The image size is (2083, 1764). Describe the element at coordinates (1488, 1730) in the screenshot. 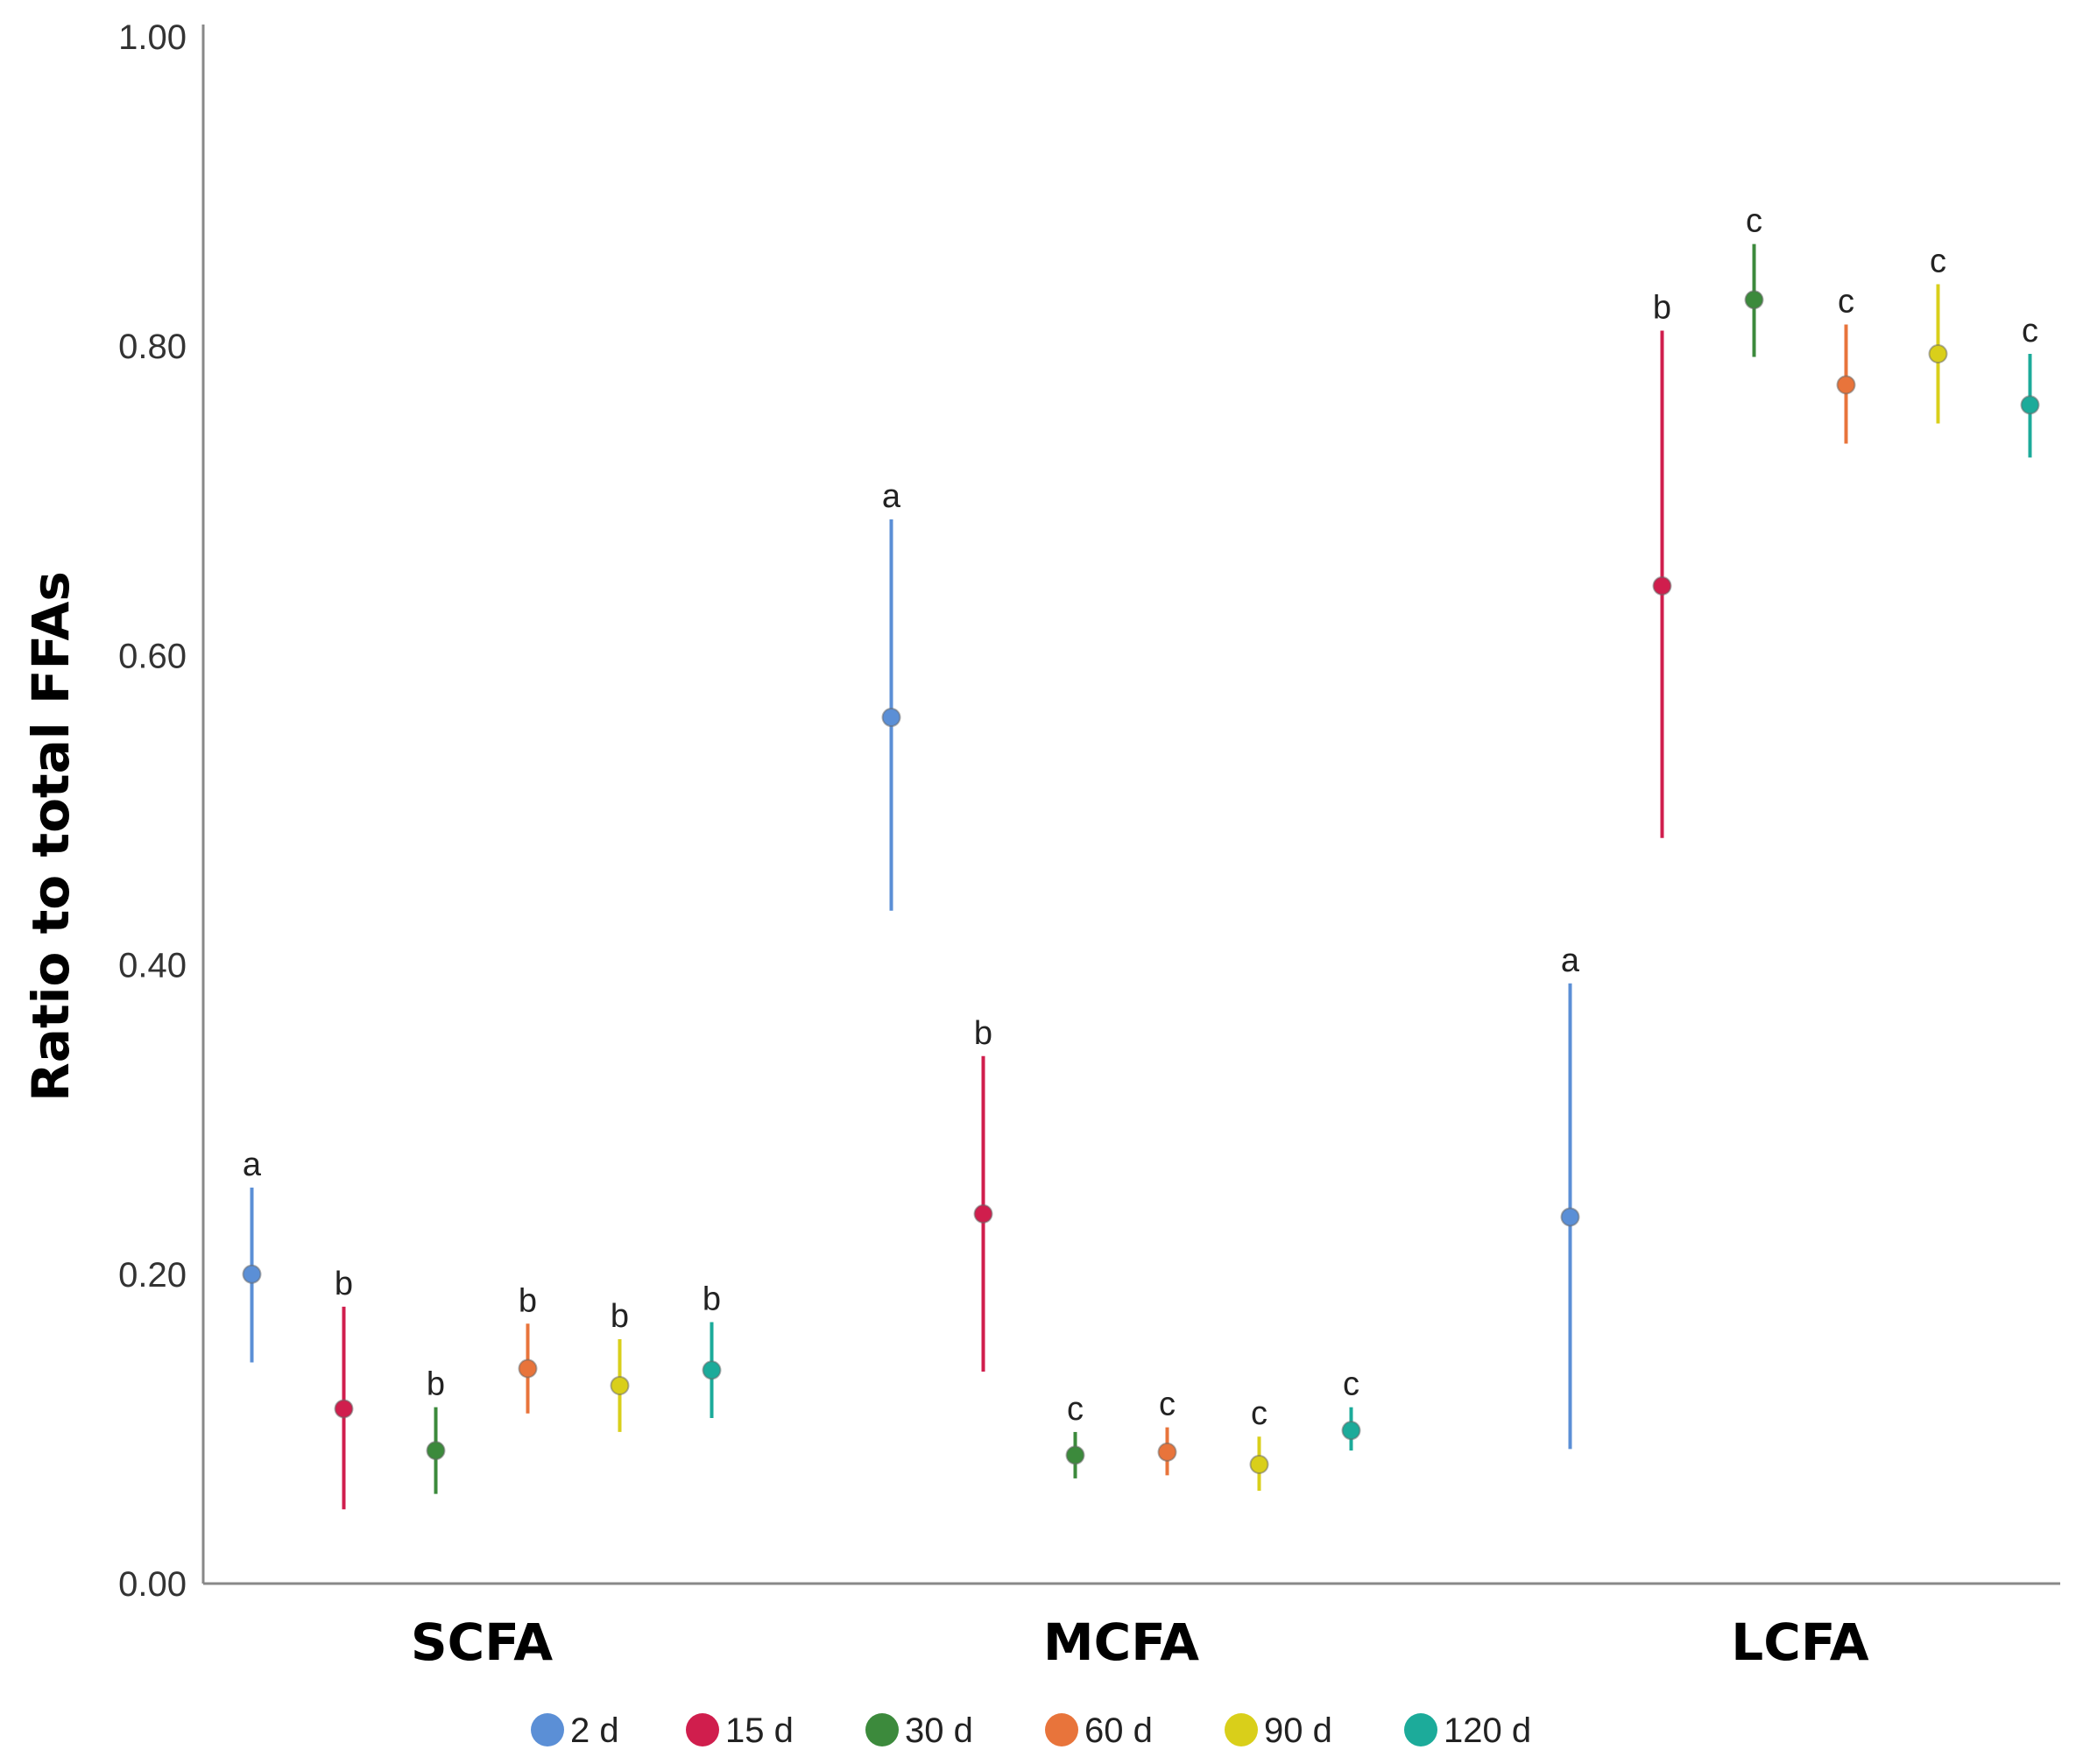

I see `legend-label: 120 d` at that location.